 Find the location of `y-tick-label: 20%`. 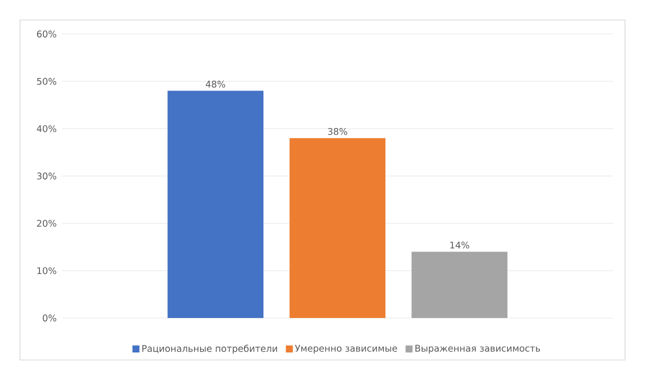

y-tick-label: 20% is located at coordinates (46, 223).